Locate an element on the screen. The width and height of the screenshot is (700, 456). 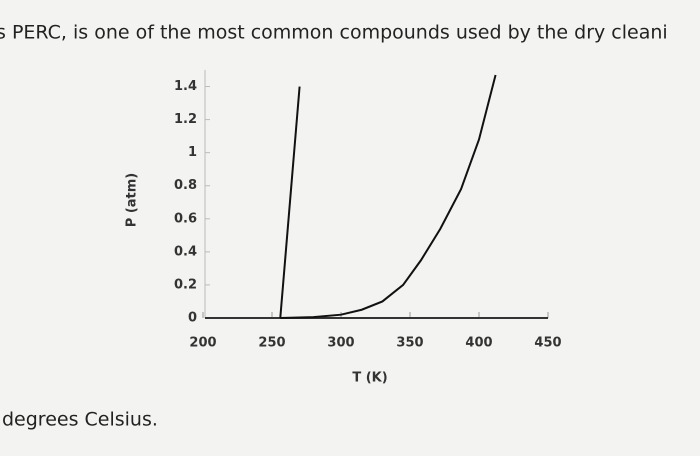
x-tick-label: 350 is located at coordinates (409, 343).